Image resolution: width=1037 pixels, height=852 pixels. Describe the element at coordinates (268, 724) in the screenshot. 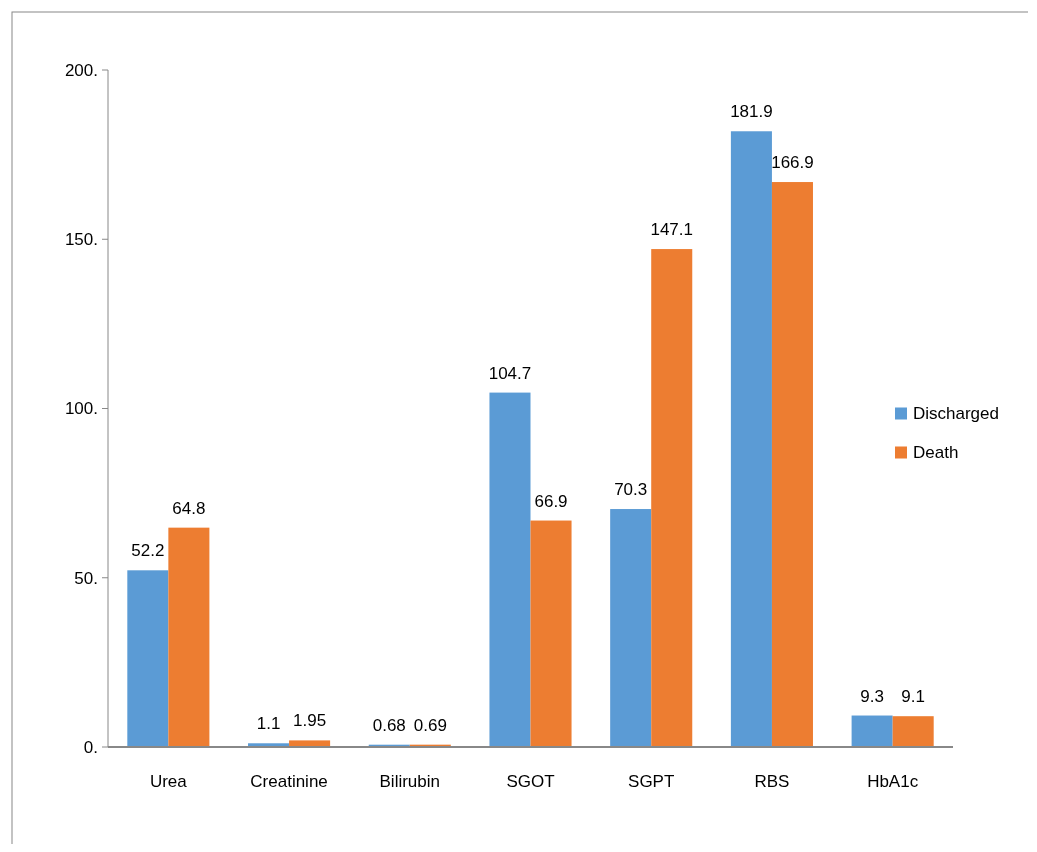

I see `data-label: 1.1` at that location.